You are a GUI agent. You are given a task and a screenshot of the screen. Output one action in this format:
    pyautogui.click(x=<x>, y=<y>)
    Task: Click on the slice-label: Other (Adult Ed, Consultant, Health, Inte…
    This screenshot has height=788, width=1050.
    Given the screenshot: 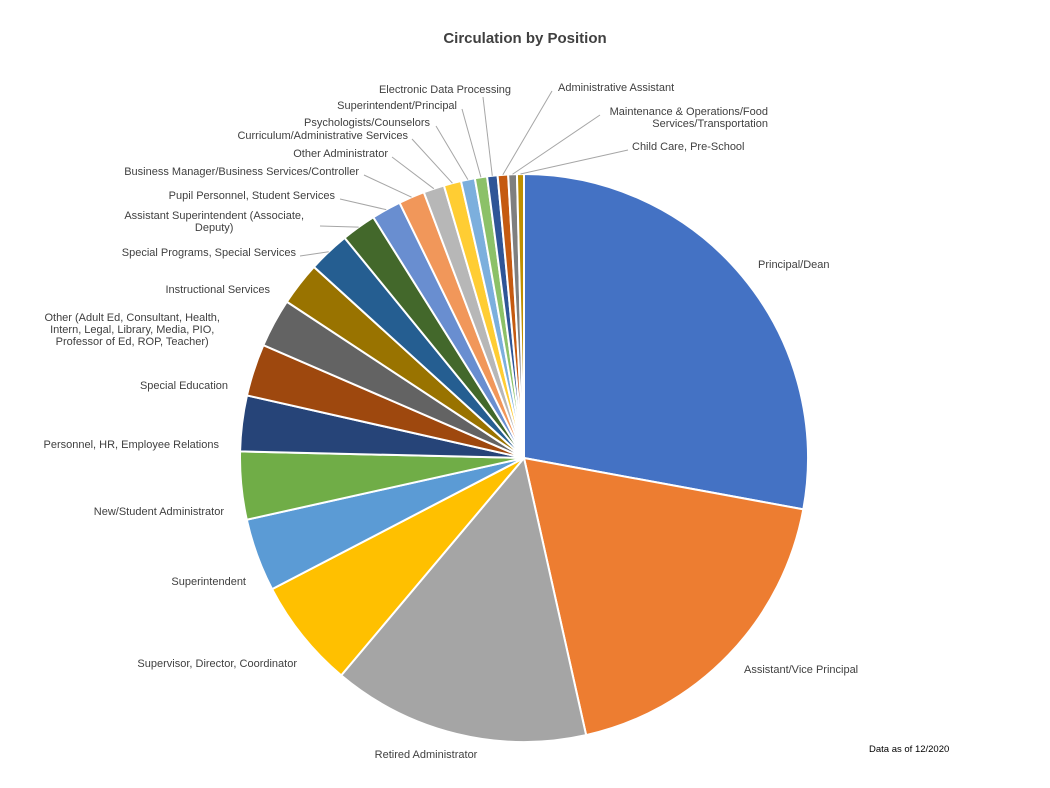 What is the action you would take?
    pyautogui.click(x=131, y=330)
    